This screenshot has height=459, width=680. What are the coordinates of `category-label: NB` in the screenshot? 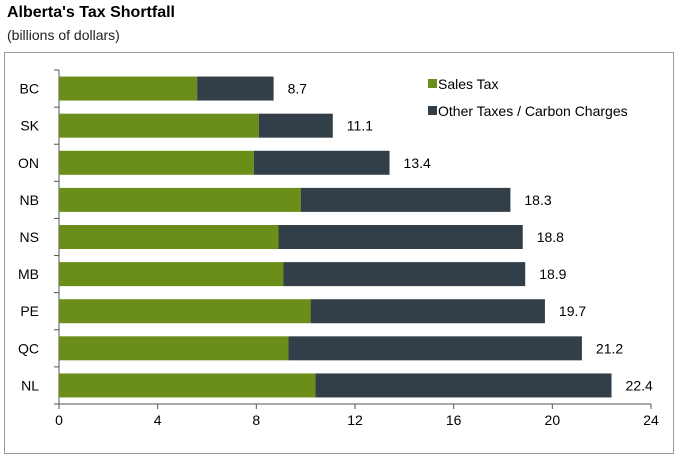 It's located at (29, 200).